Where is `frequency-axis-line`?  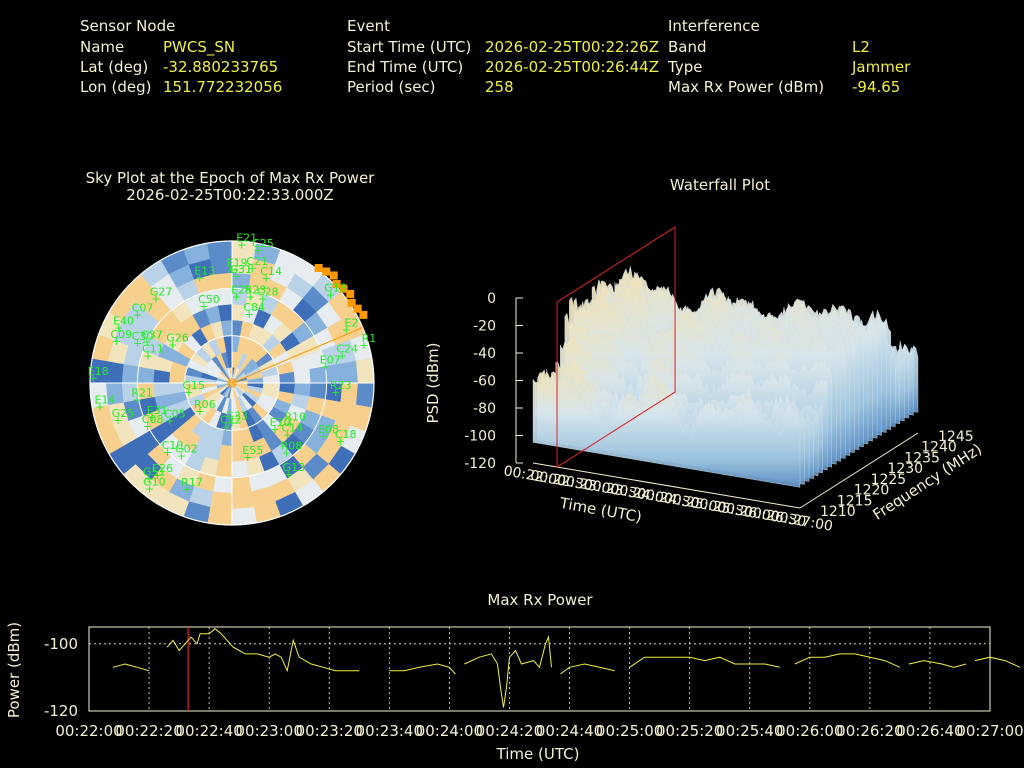 frequency-axis-line is located at coordinates (859, 470).